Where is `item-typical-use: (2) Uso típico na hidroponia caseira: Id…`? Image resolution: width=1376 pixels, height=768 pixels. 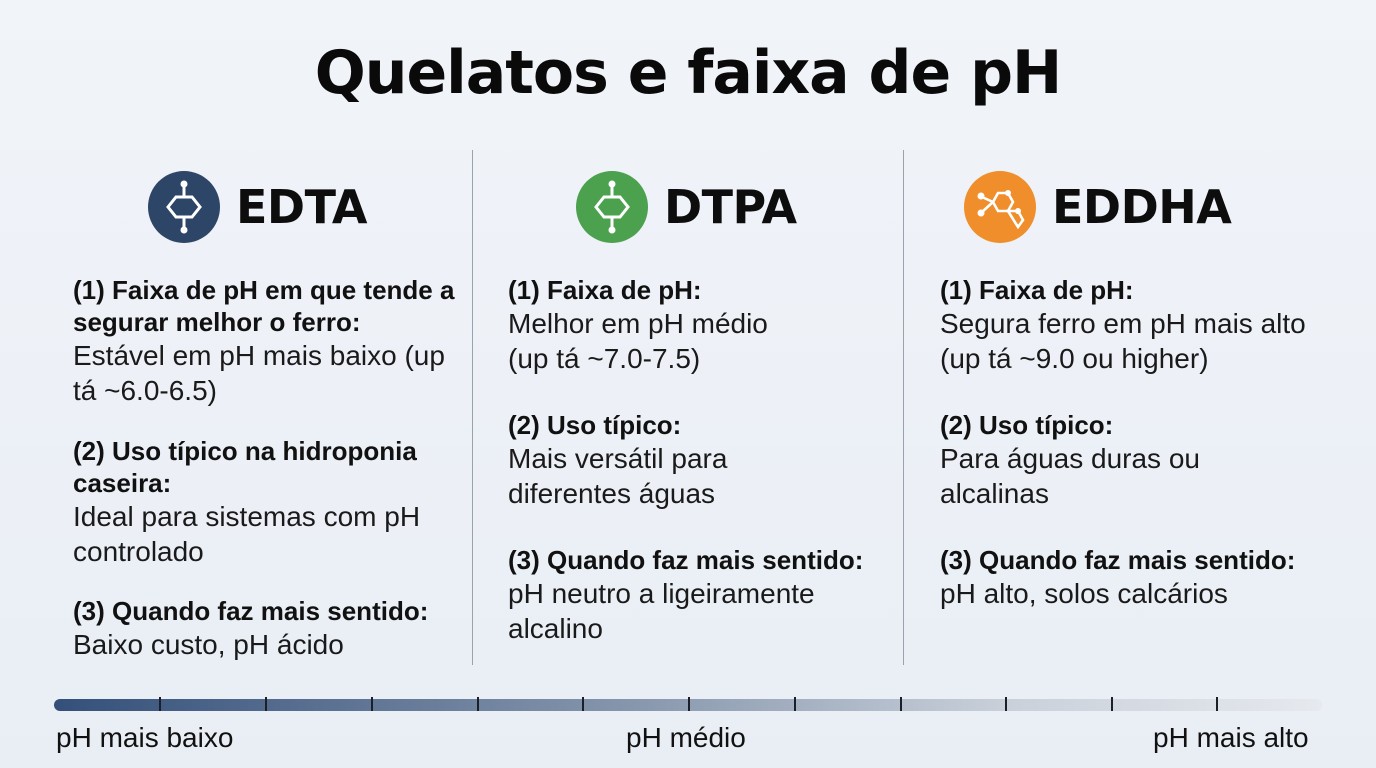
item-typical-use: (2) Uso típico na hidroponia caseira: Id… is located at coordinates (273, 502).